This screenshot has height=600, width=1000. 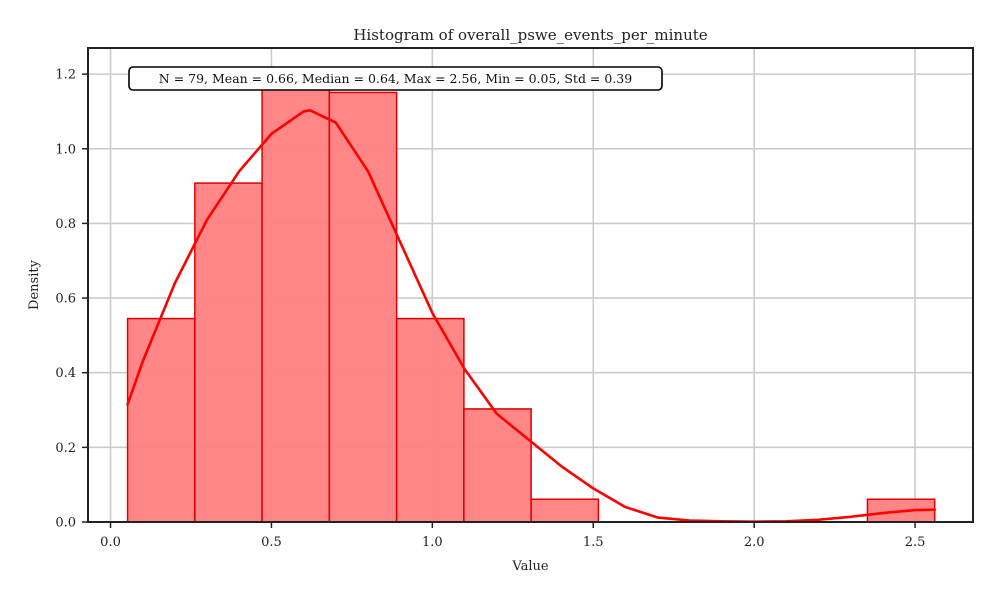 I want to click on y-axis-ticks: 0.0 0.2 0.4 0.6 0.8 1.0 1.2, so click(x=71, y=299).